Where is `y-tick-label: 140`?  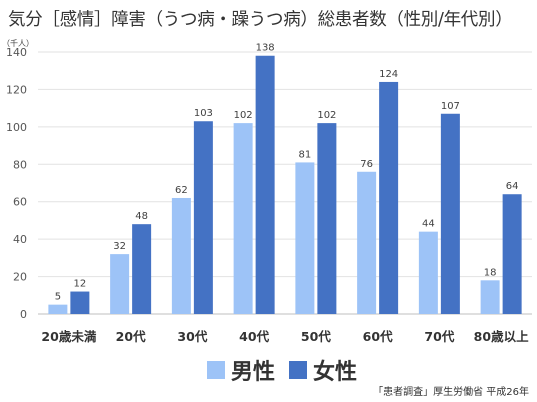
y-tick-label: 140 is located at coordinates (16, 52).